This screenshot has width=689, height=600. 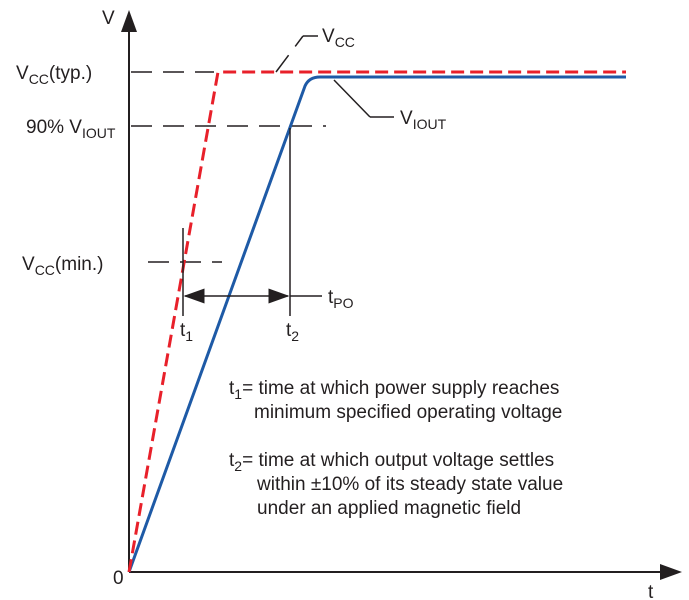 What do you see at coordinates (62, 266) in the screenshot?
I see `vcc-min-label: VCC(min.)` at bounding box center [62, 266].